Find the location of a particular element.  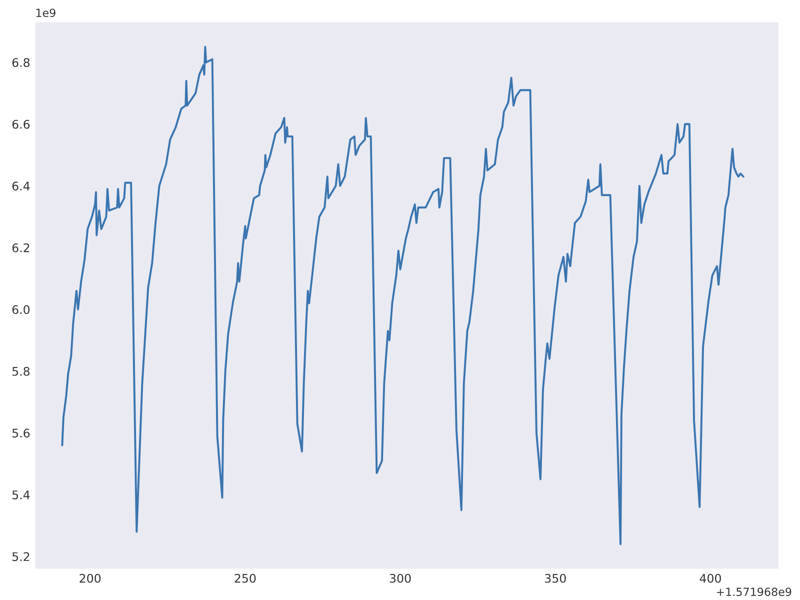

x-tick-label: 300 is located at coordinates (400, 578).